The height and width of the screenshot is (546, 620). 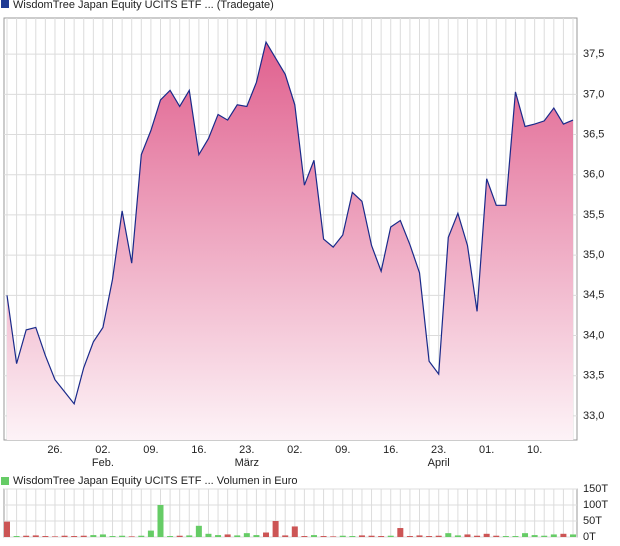 What do you see at coordinates (54, 450) in the screenshot?
I see `x-tick-label: 26.` at bounding box center [54, 450].